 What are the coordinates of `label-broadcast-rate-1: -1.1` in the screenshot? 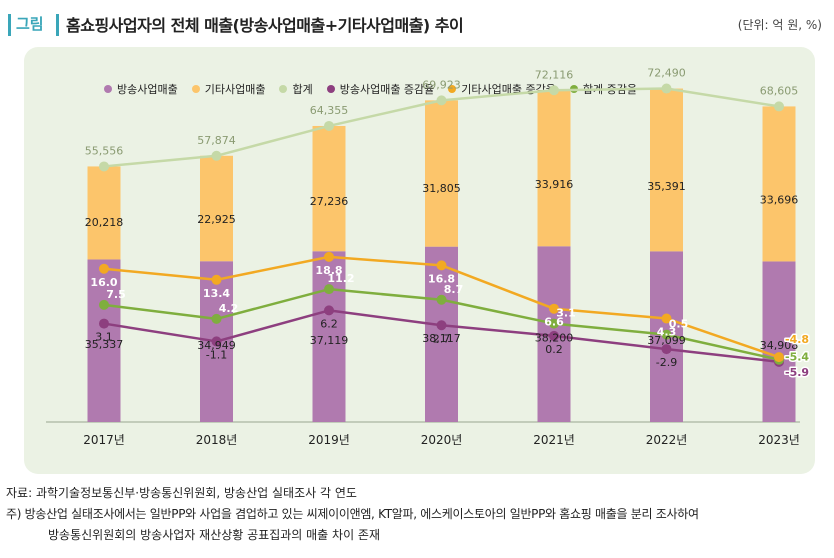 It's located at (216, 354).